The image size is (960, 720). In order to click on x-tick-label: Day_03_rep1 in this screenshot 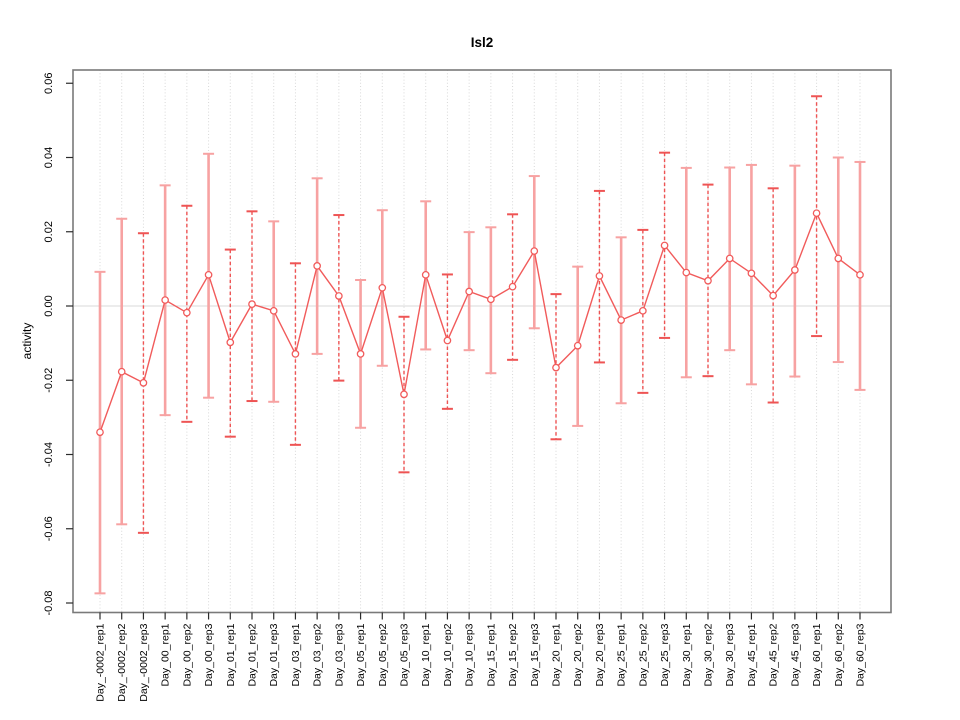, I will do `click(296, 654)`.